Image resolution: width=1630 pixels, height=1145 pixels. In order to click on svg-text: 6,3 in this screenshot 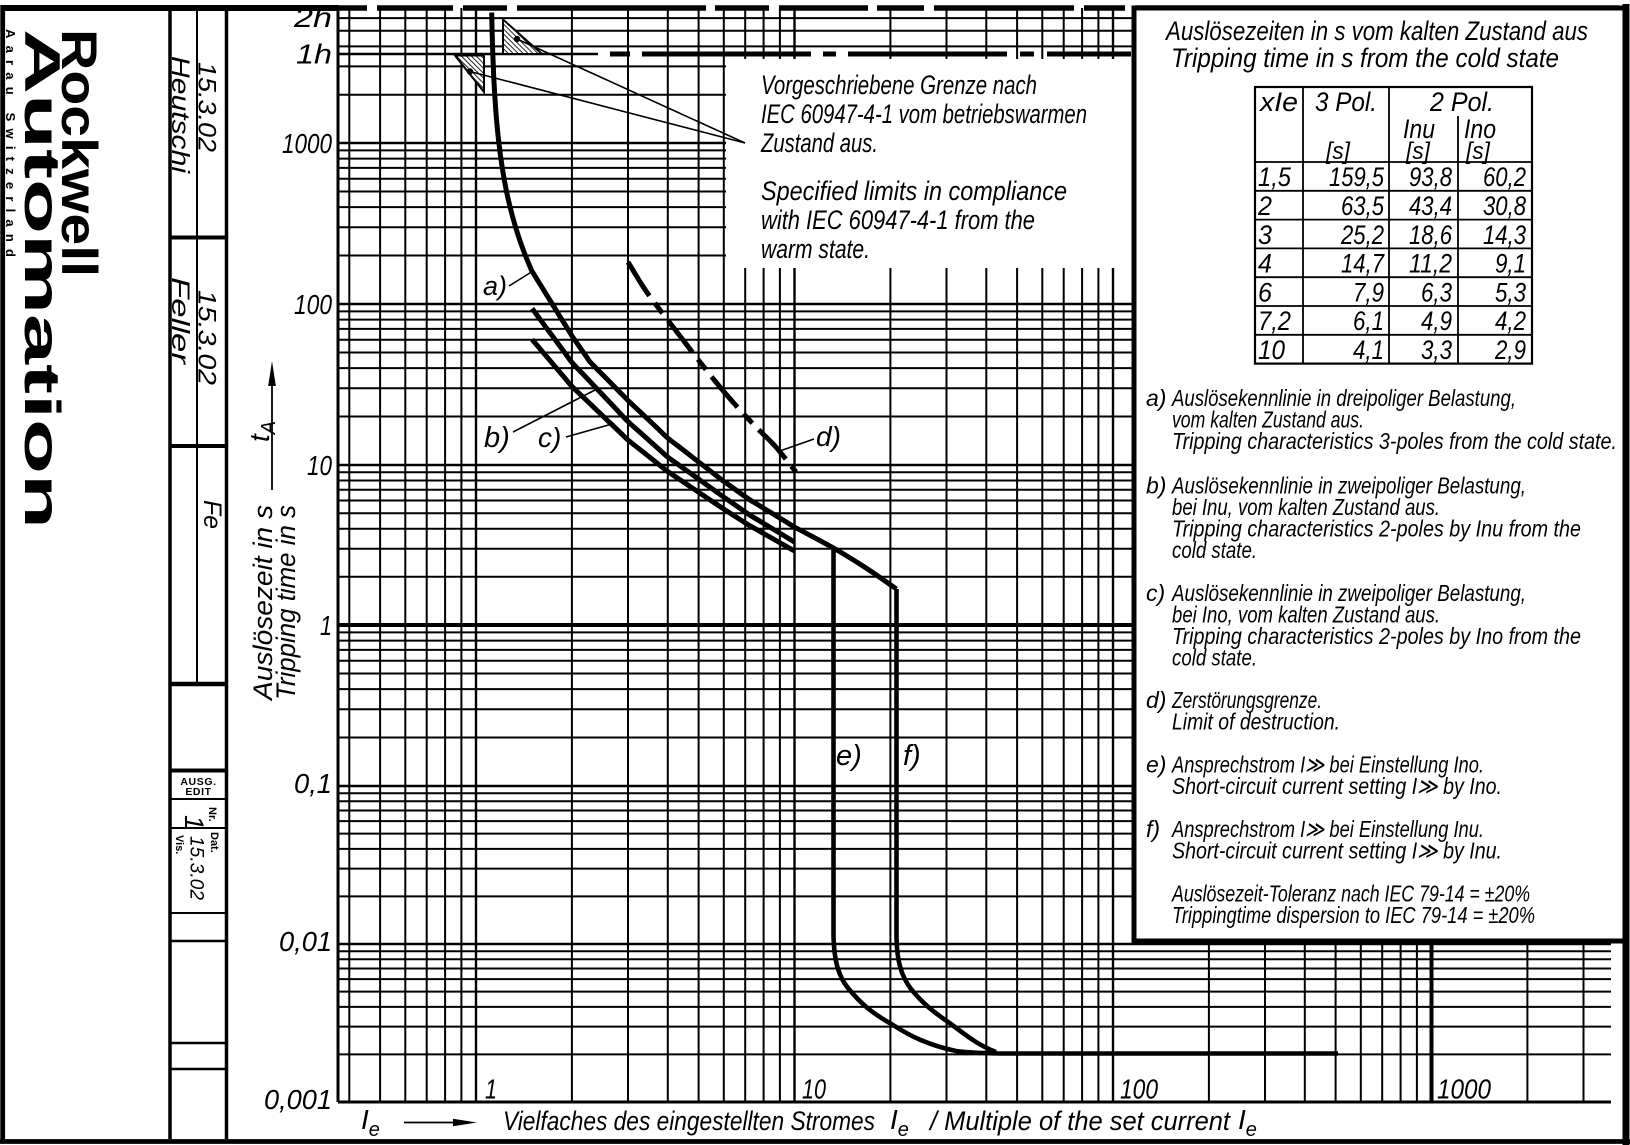, I will do `click(1436, 292)`.